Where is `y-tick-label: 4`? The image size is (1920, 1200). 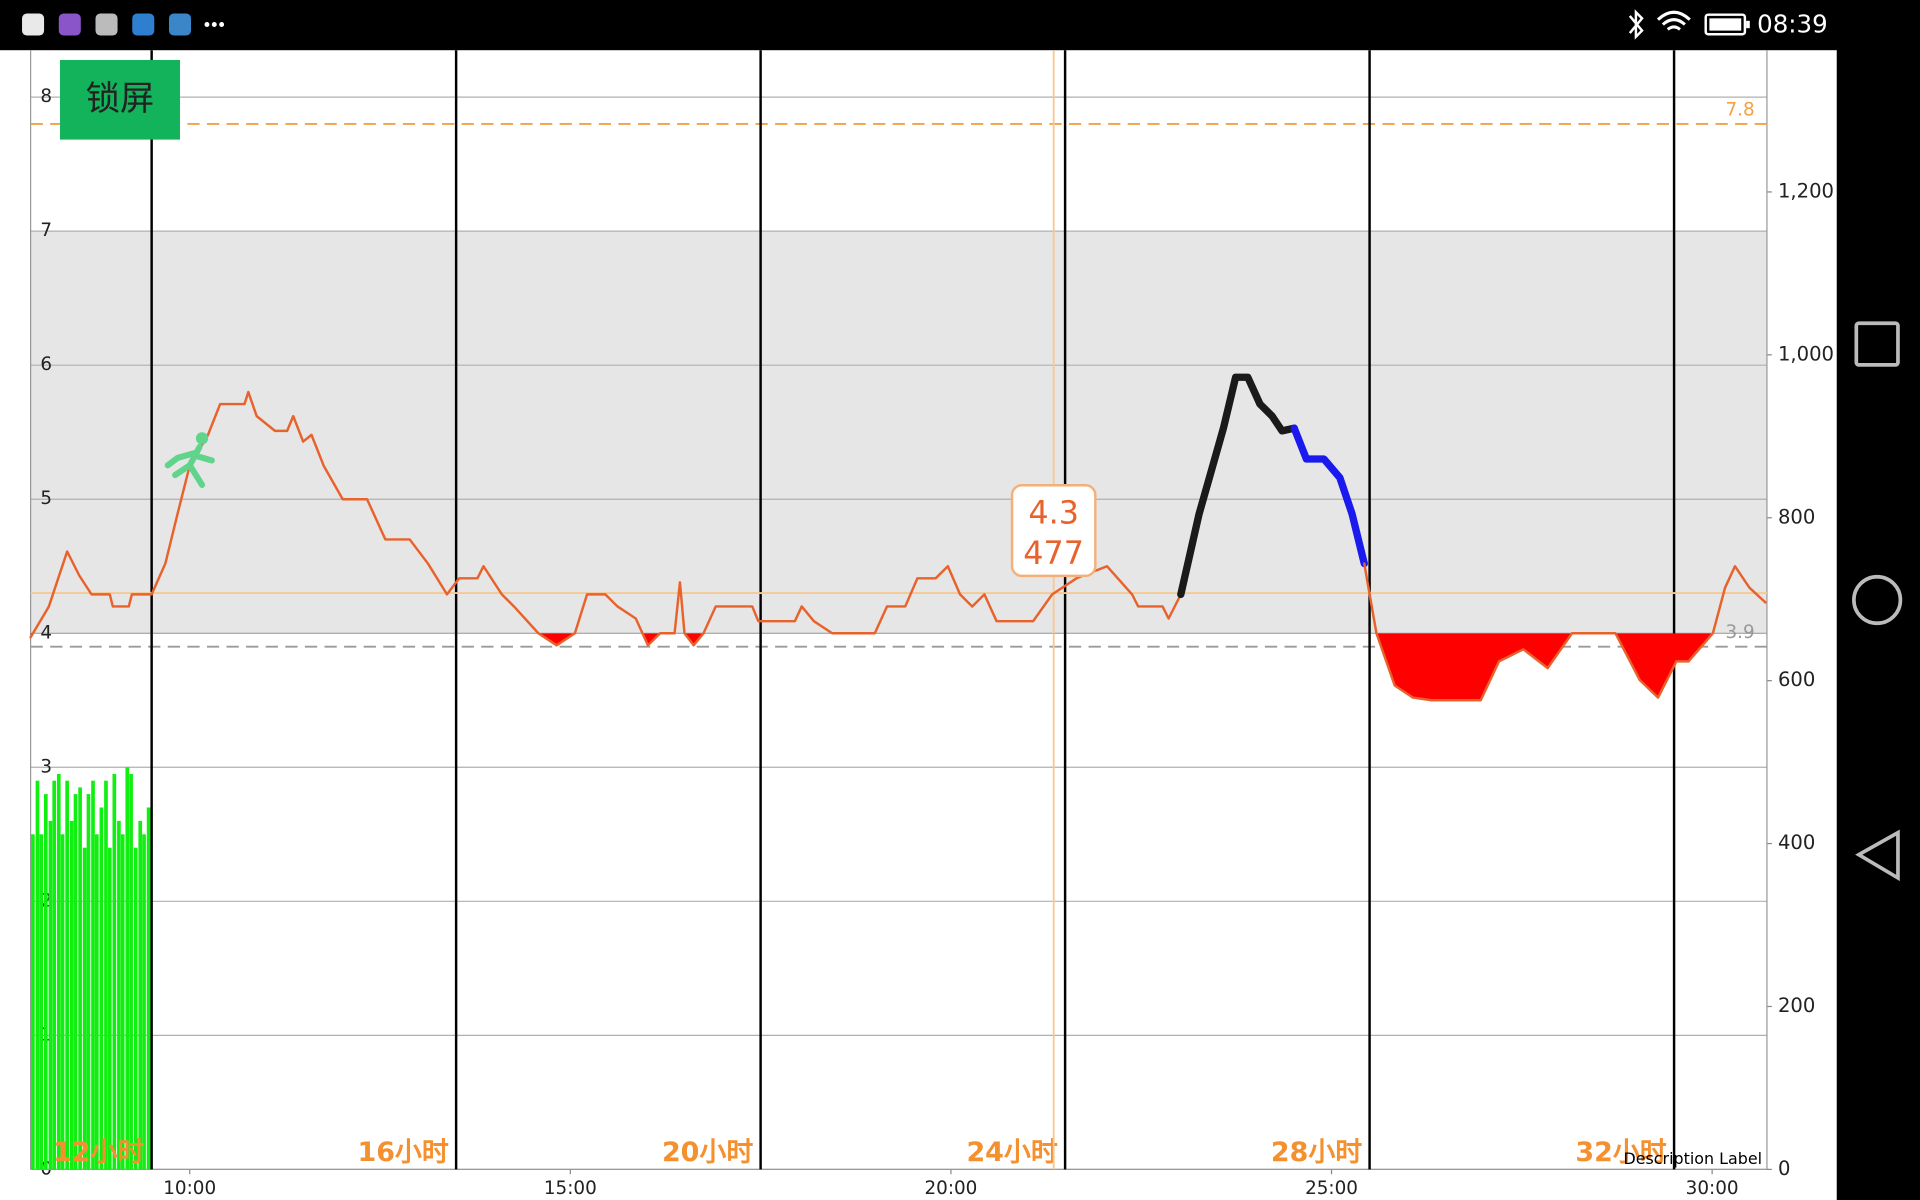 y-tick-label: 4 is located at coordinates (46, 632).